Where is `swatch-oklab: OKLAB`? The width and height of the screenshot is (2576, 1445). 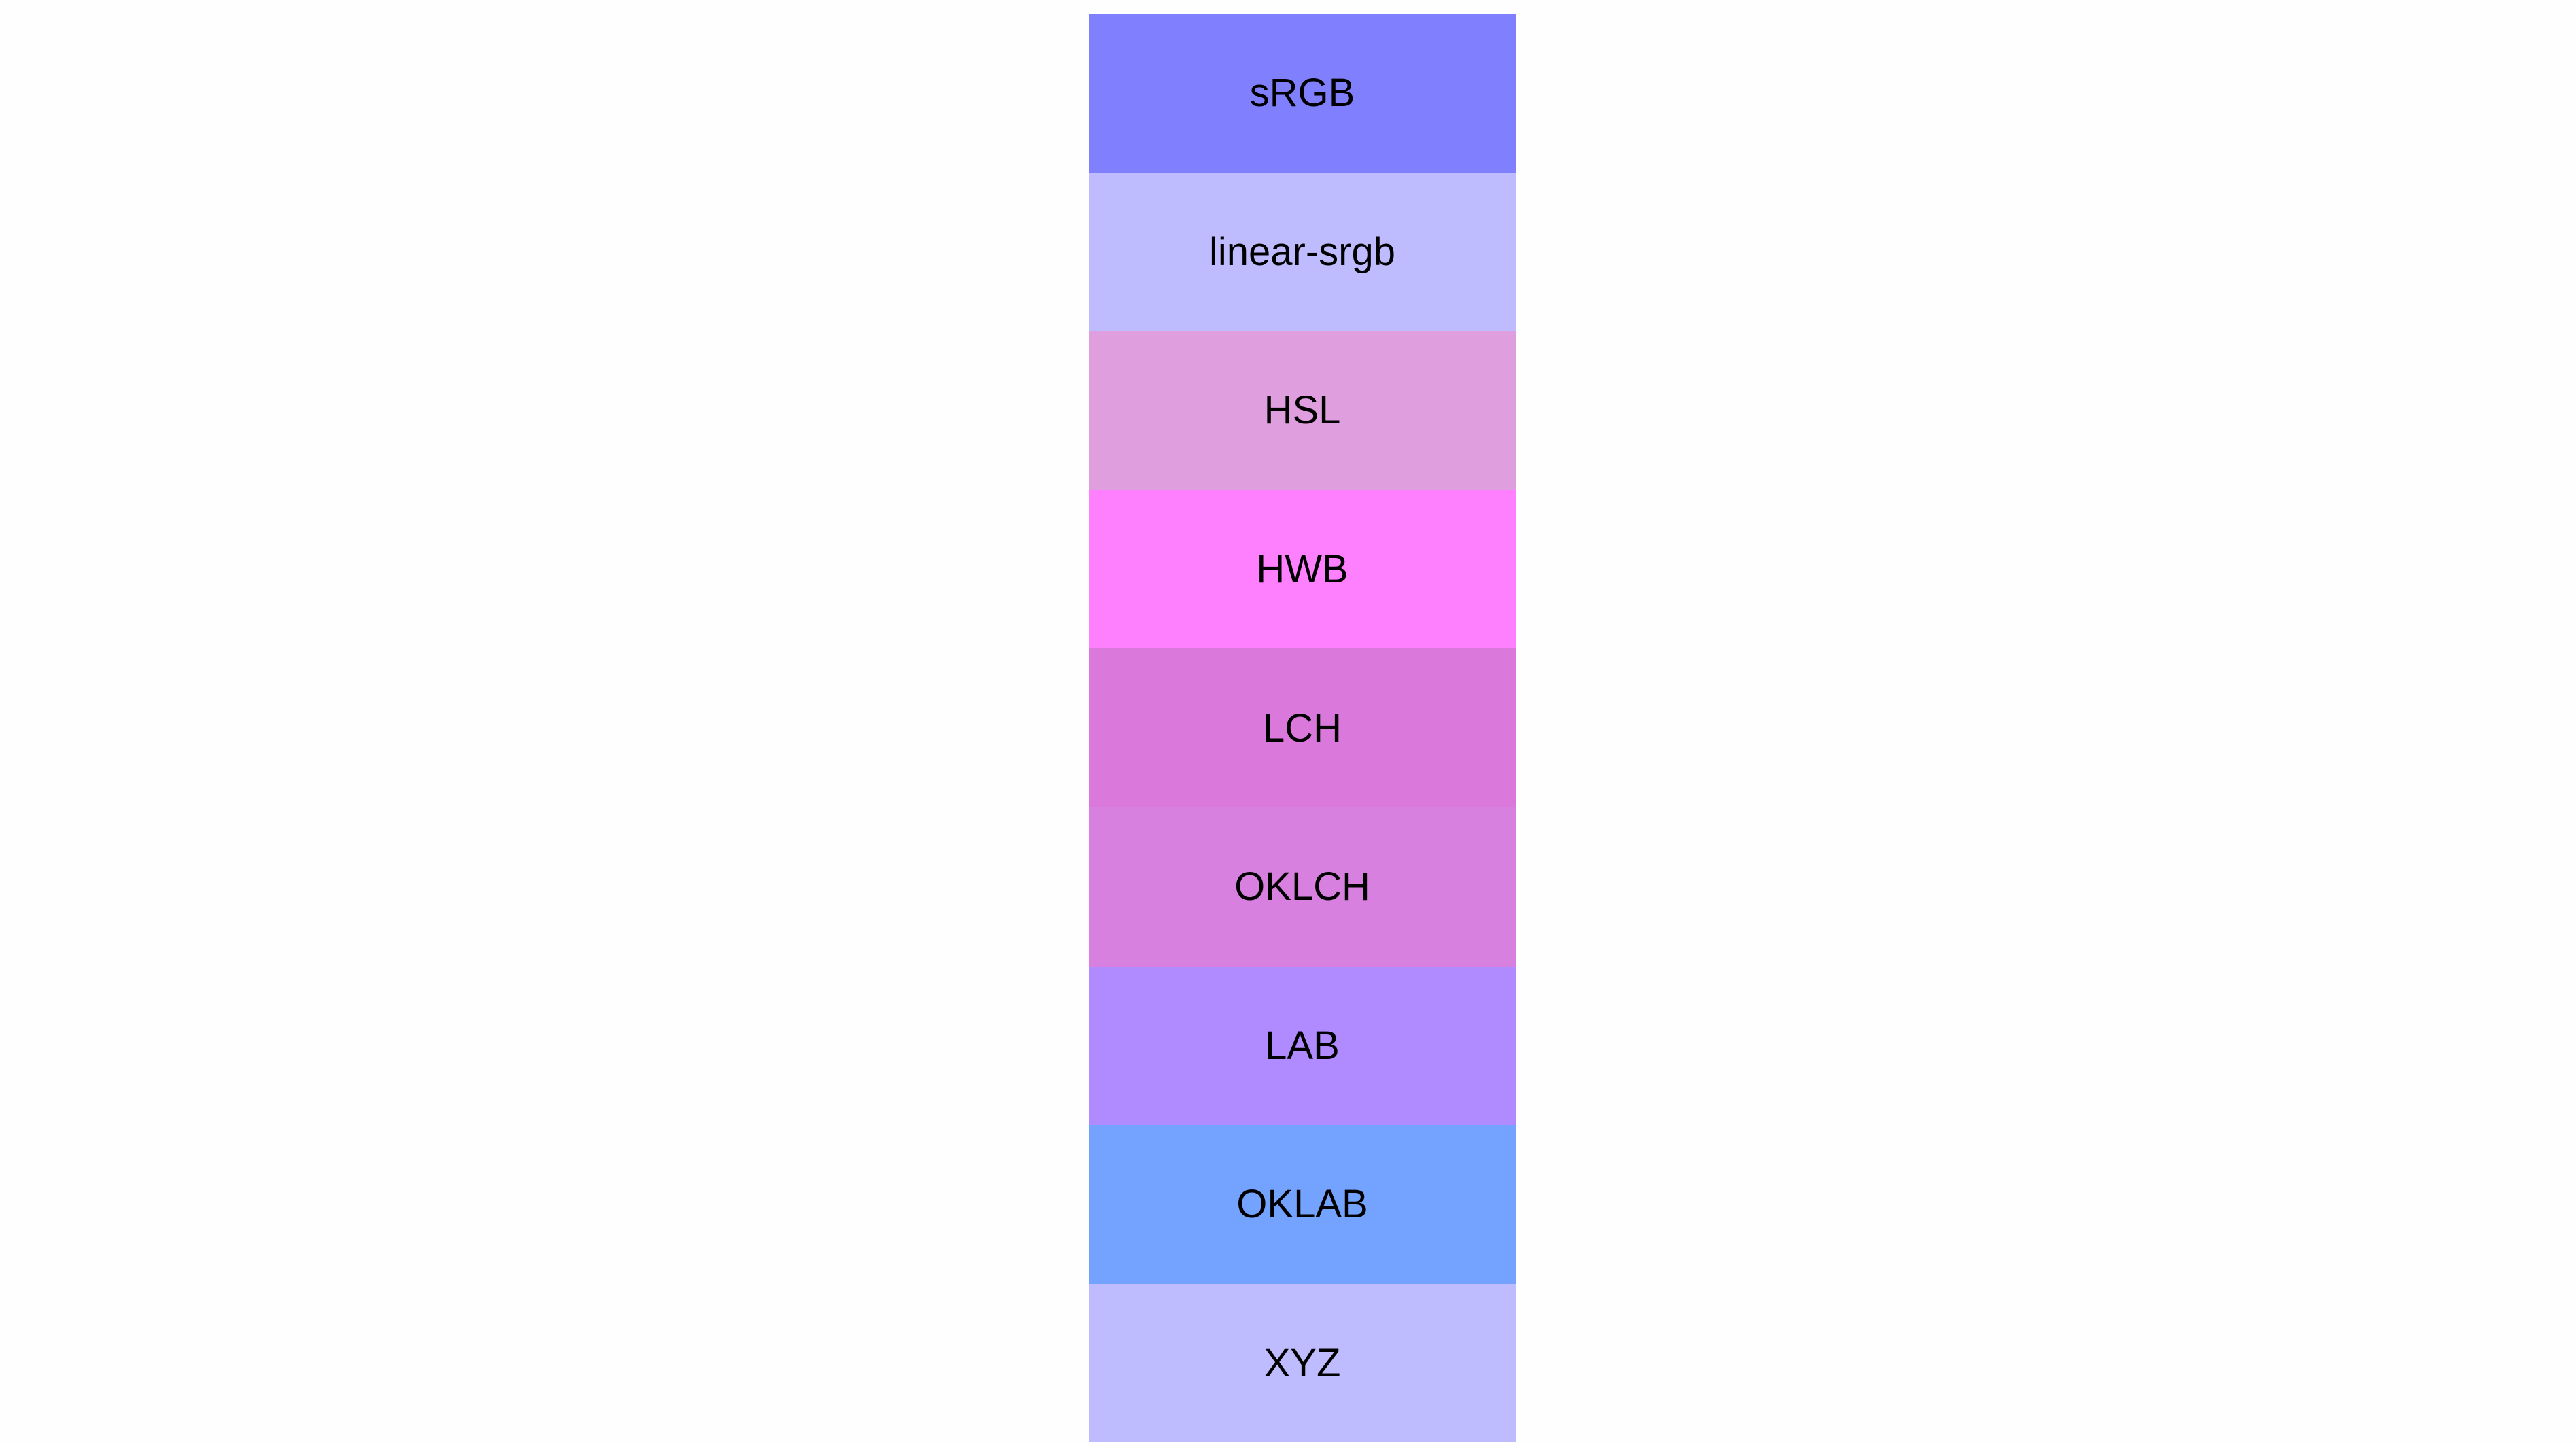
swatch-oklab: OKLAB is located at coordinates (1302, 1204).